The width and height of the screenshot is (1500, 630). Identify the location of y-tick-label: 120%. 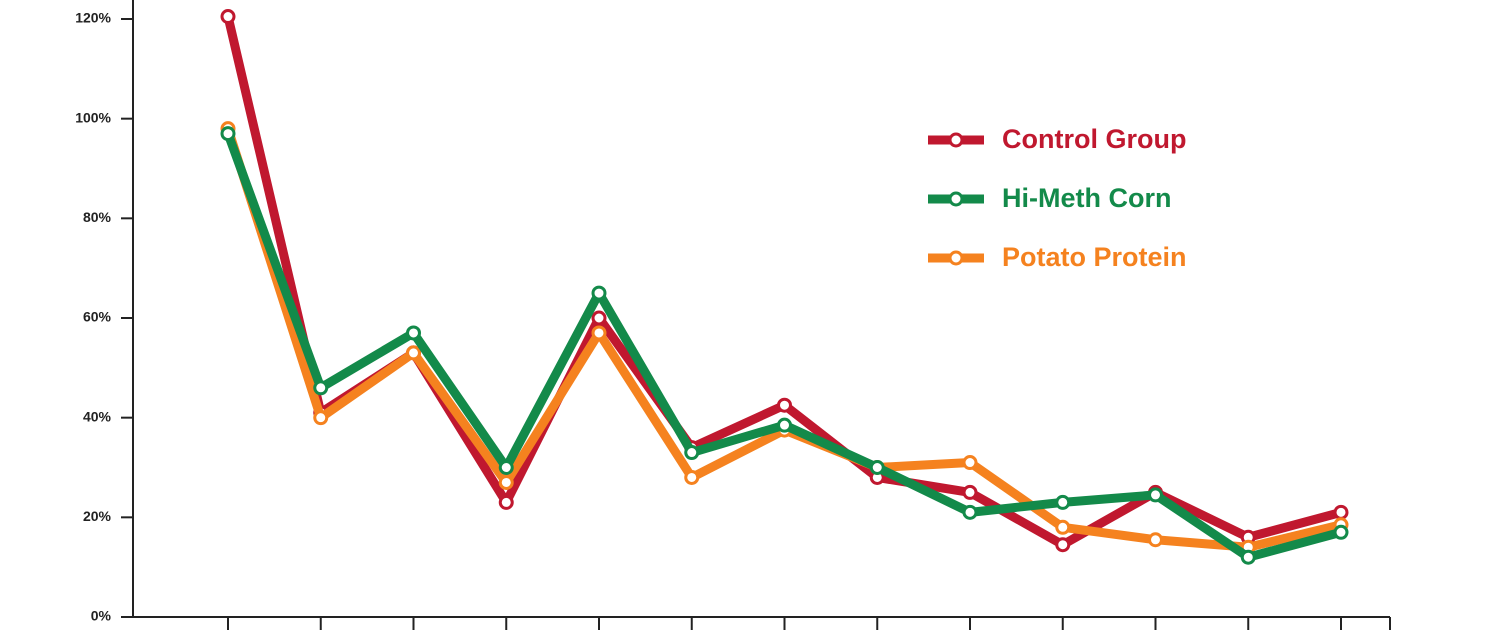
(93, 18).